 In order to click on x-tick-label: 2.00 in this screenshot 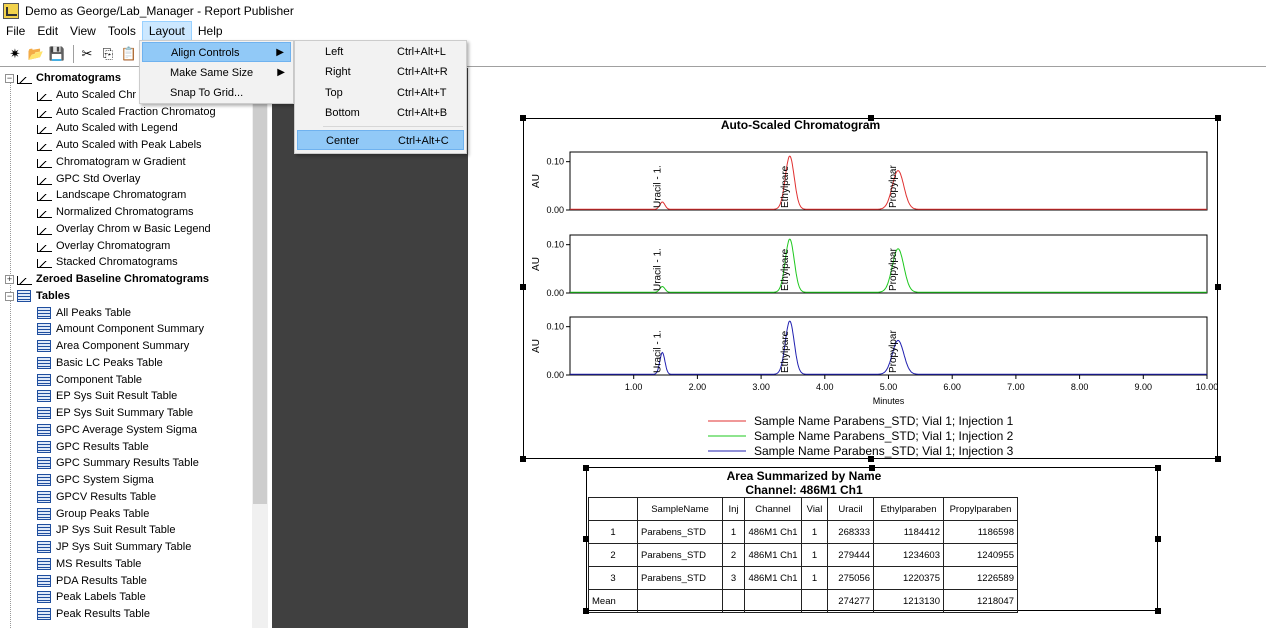, I will do `click(698, 387)`.